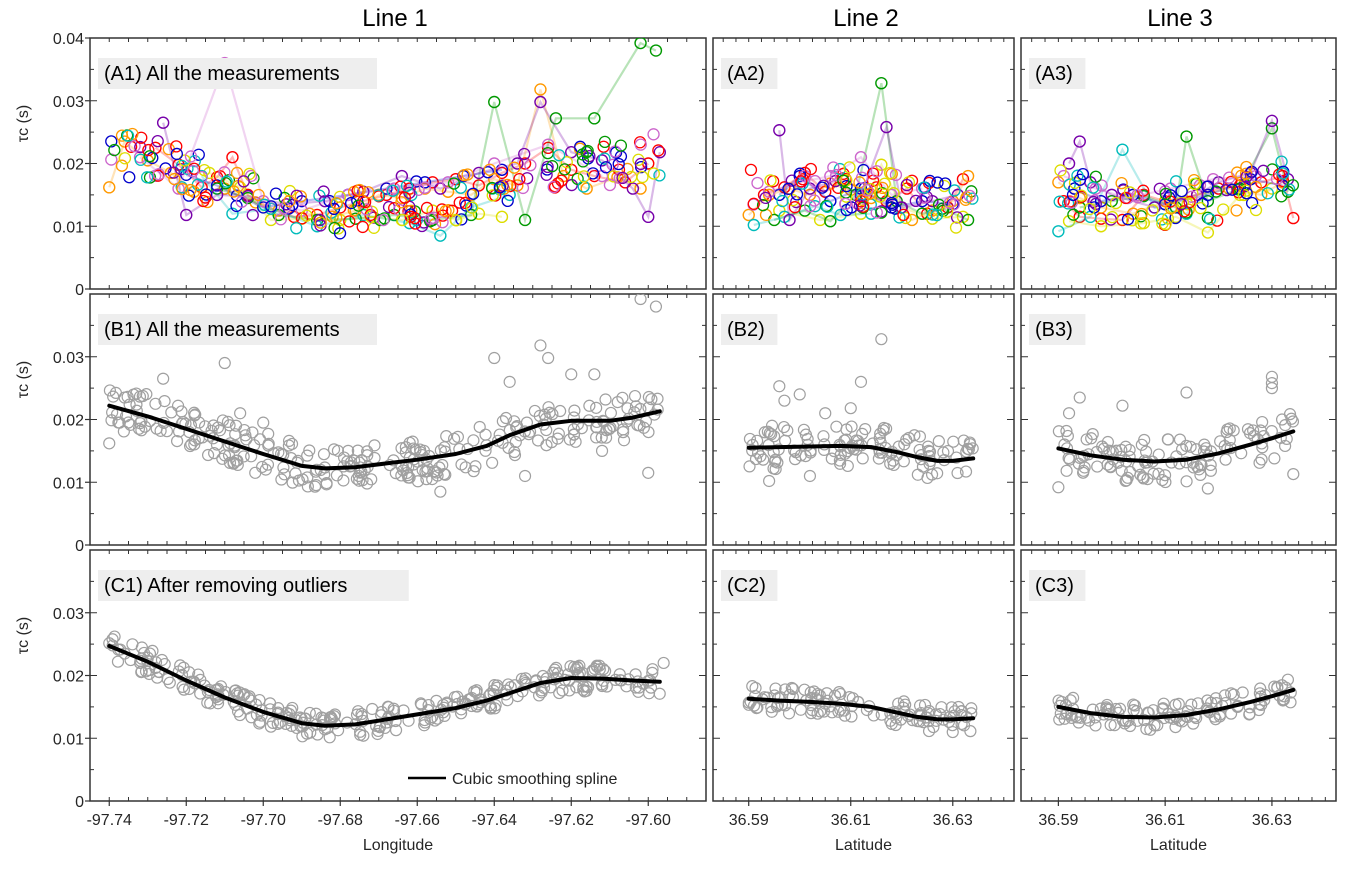 This screenshot has height=869, width=1357. I want to click on x-tick-label: 36.61, so click(1165, 820).